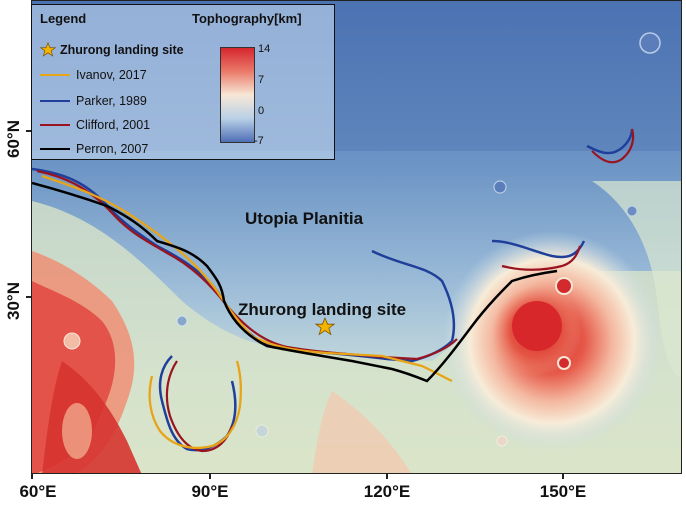 Image resolution: width=686 pixels, height=514 pixels. Describe the element at coordinates (32, 476) in the screenshot. I see `x-tick-60e` at that location.